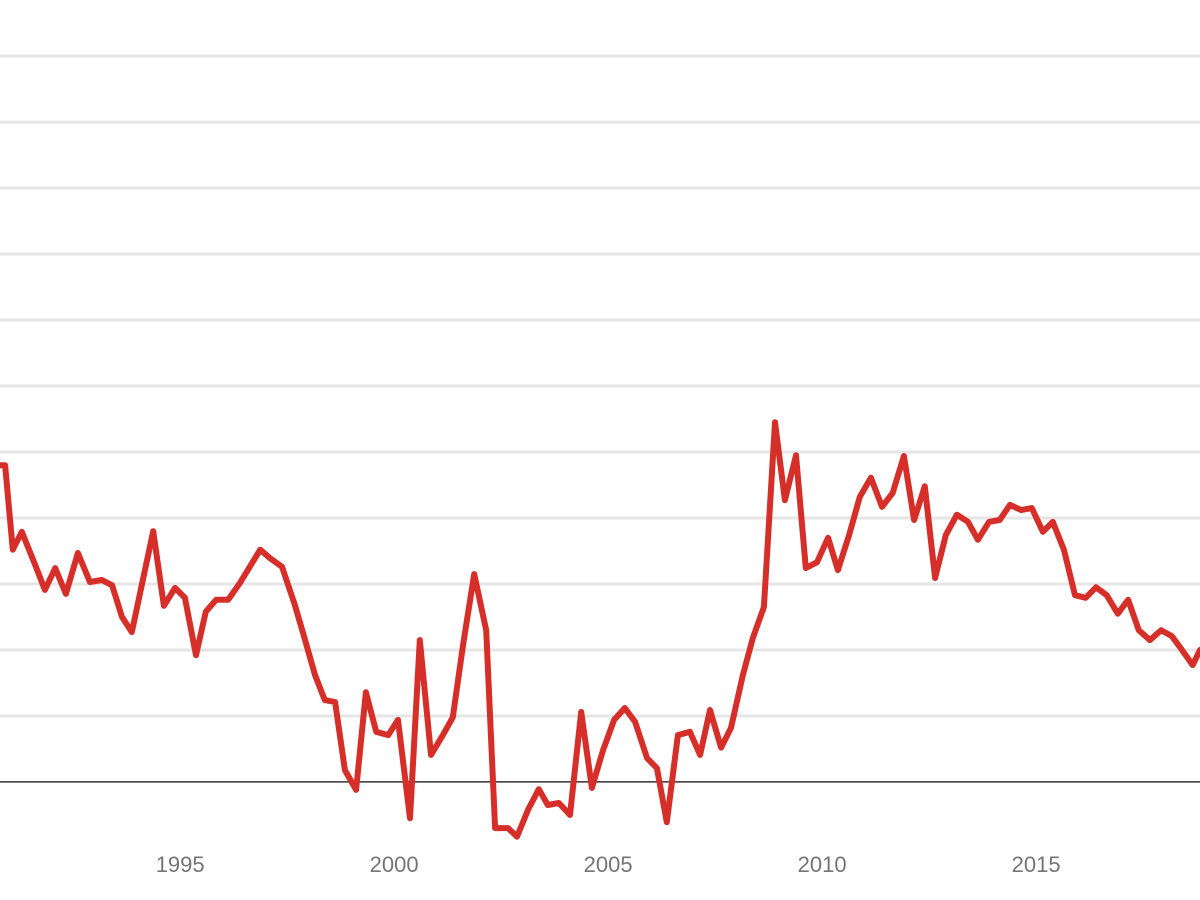 This screenshot has height=900, width=1200. I want to click on x-tick-label: 1995, so click(180, 864).